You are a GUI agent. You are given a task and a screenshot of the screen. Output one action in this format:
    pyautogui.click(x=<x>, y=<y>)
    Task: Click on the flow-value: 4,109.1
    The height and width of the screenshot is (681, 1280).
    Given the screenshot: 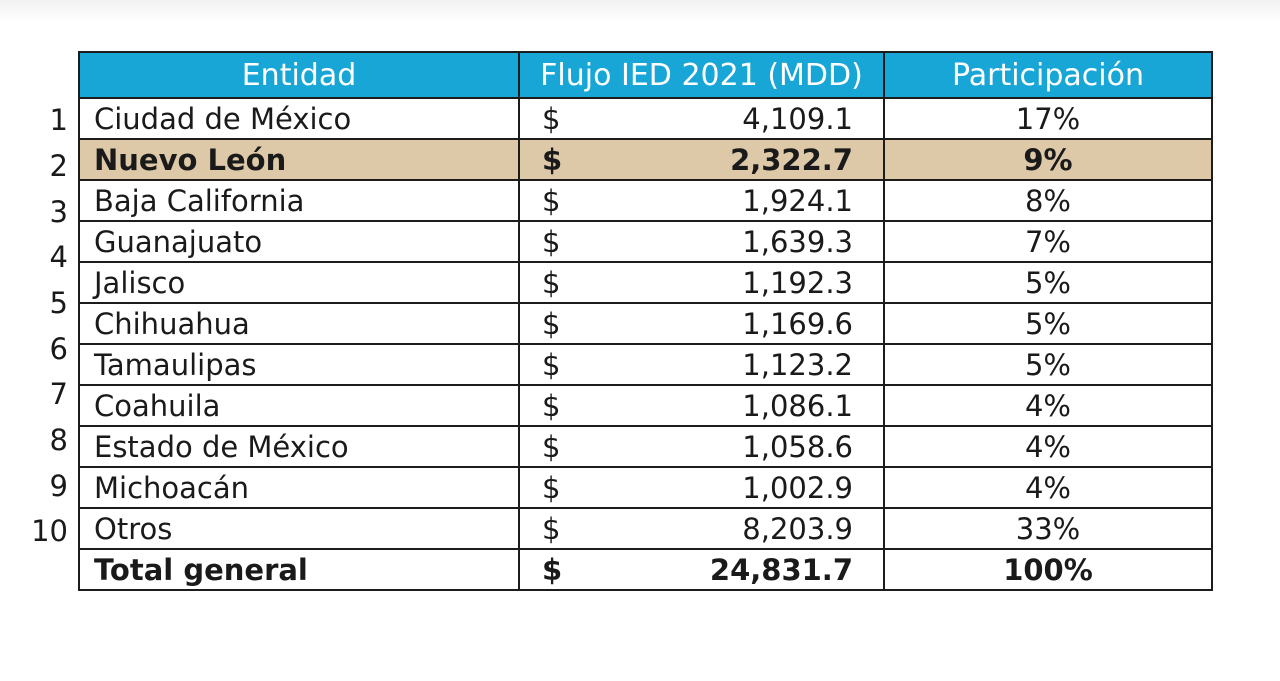 What is the action you would take?
    pyautogui.click(x=797, y=118)
    